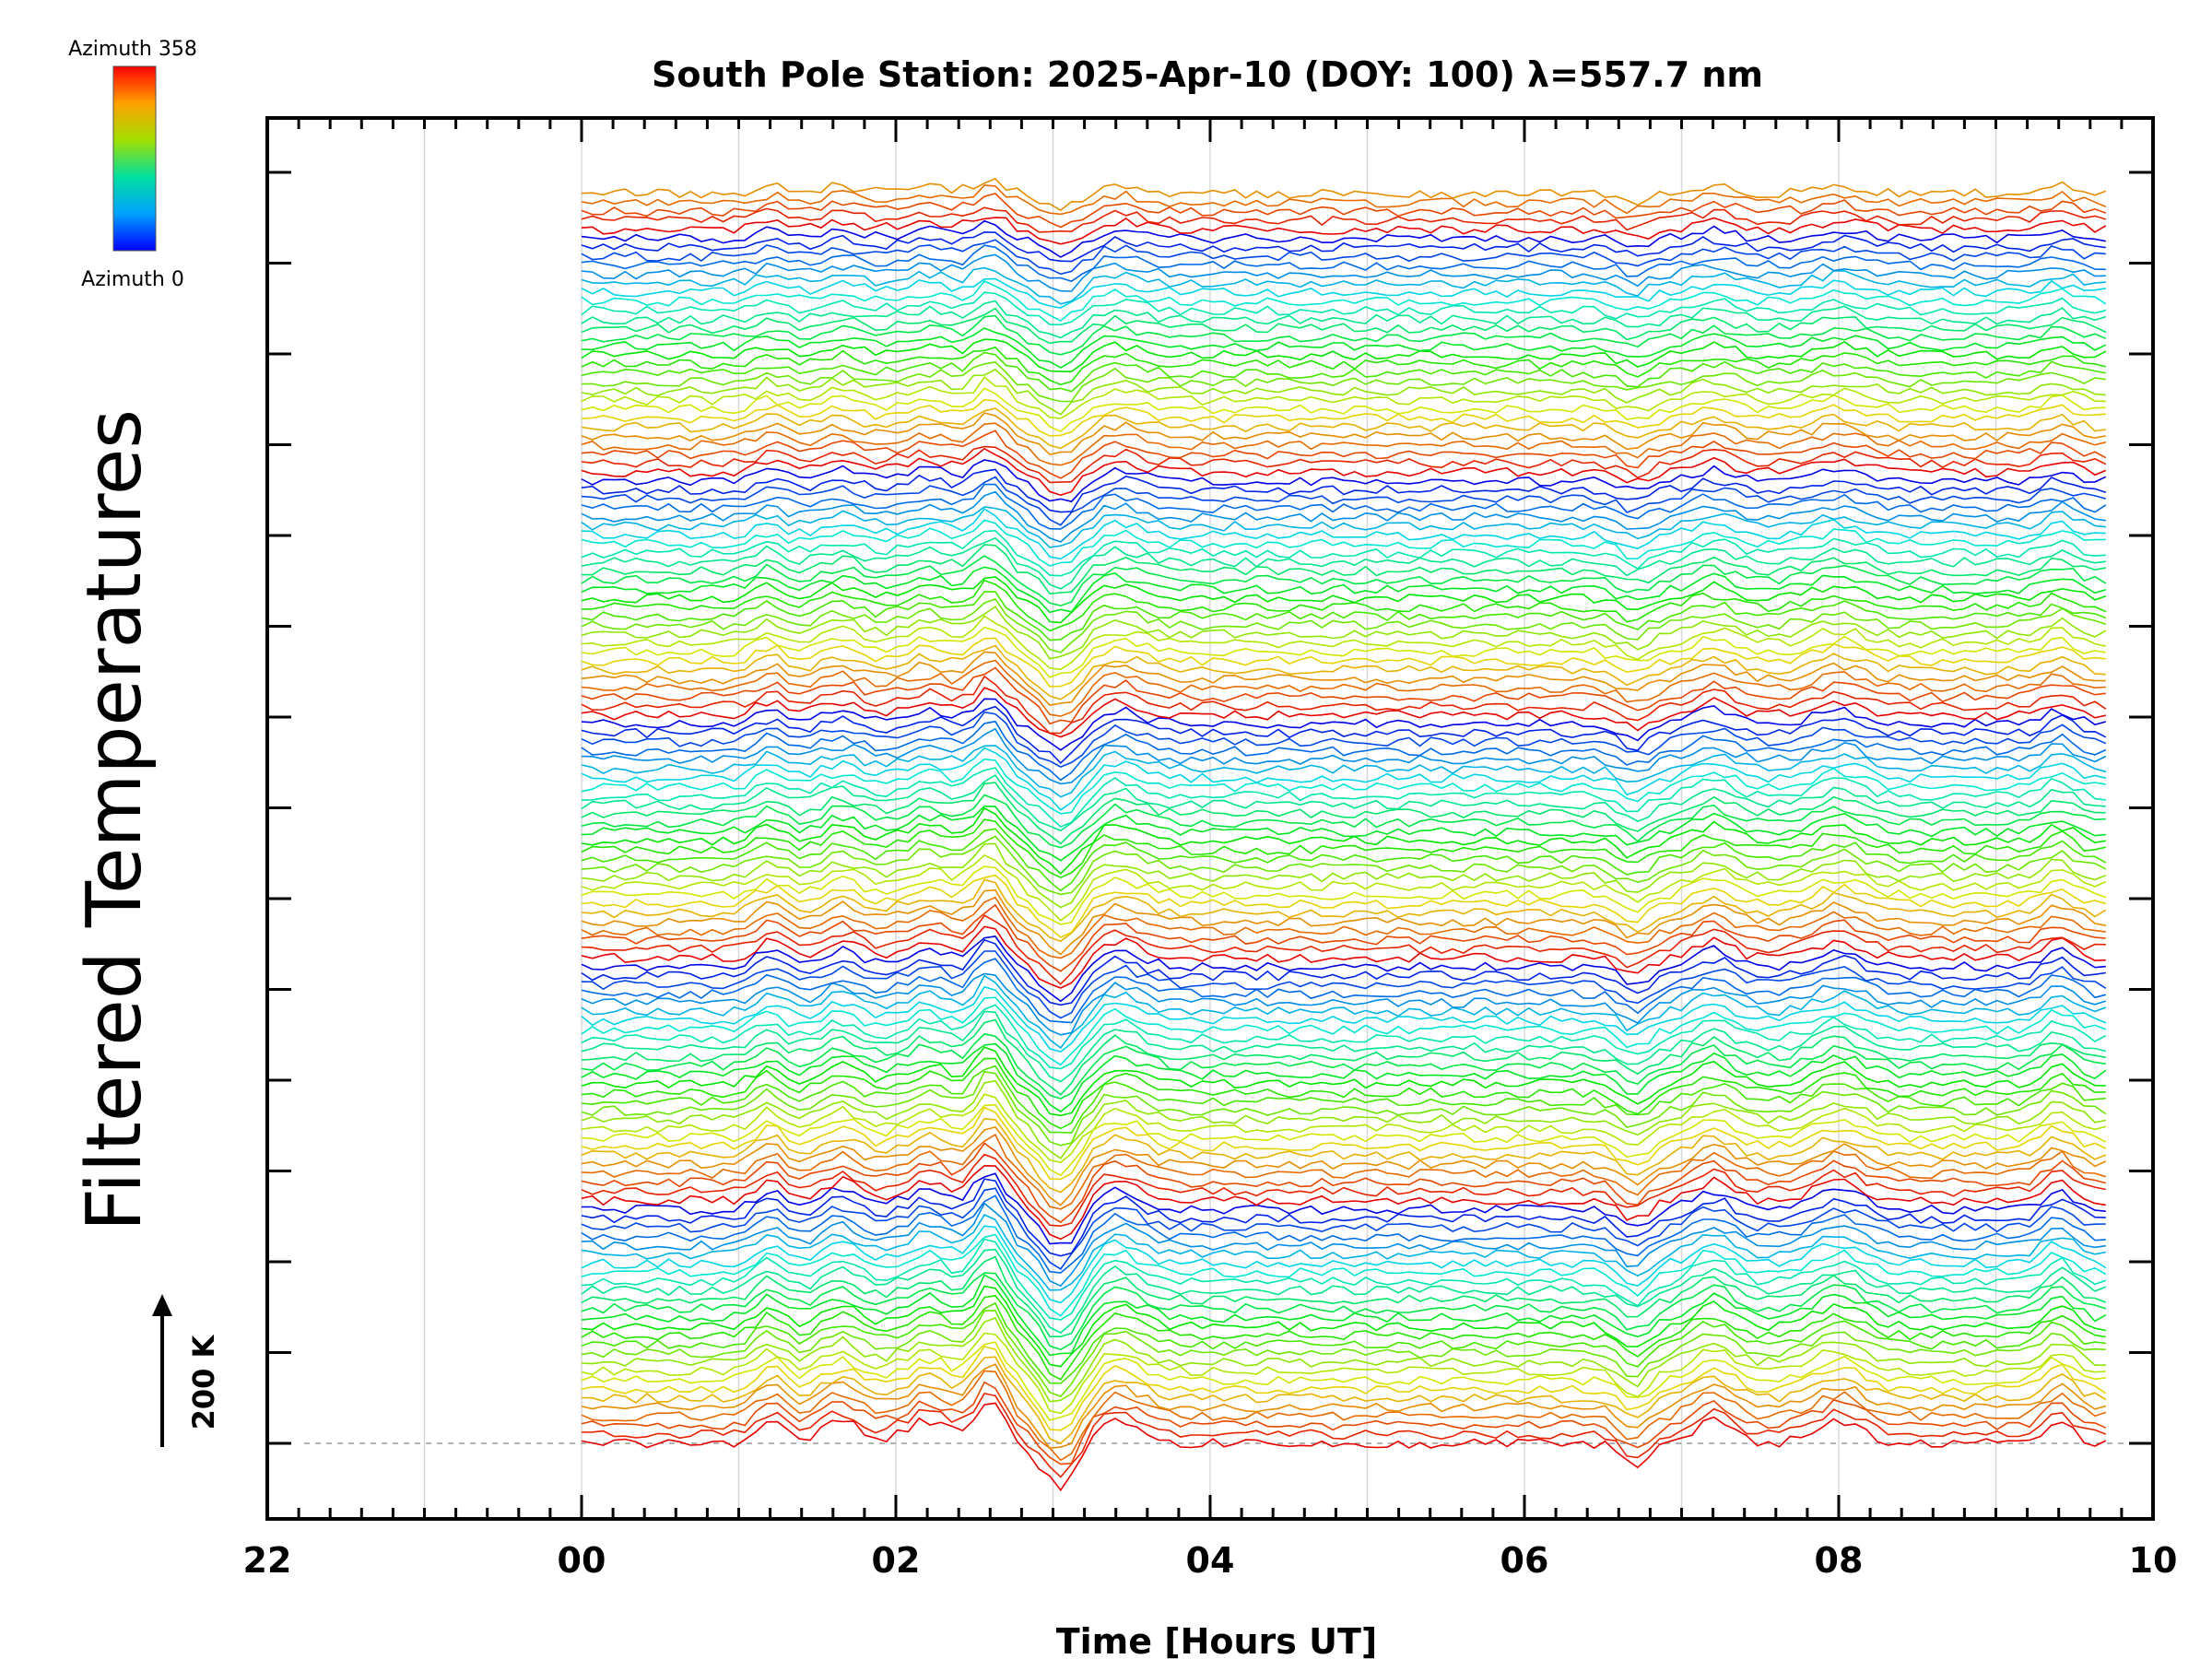 This screenshot has width=2212, height=1659. I want to click on x-tick-label: 06, so click(1524, 1560).